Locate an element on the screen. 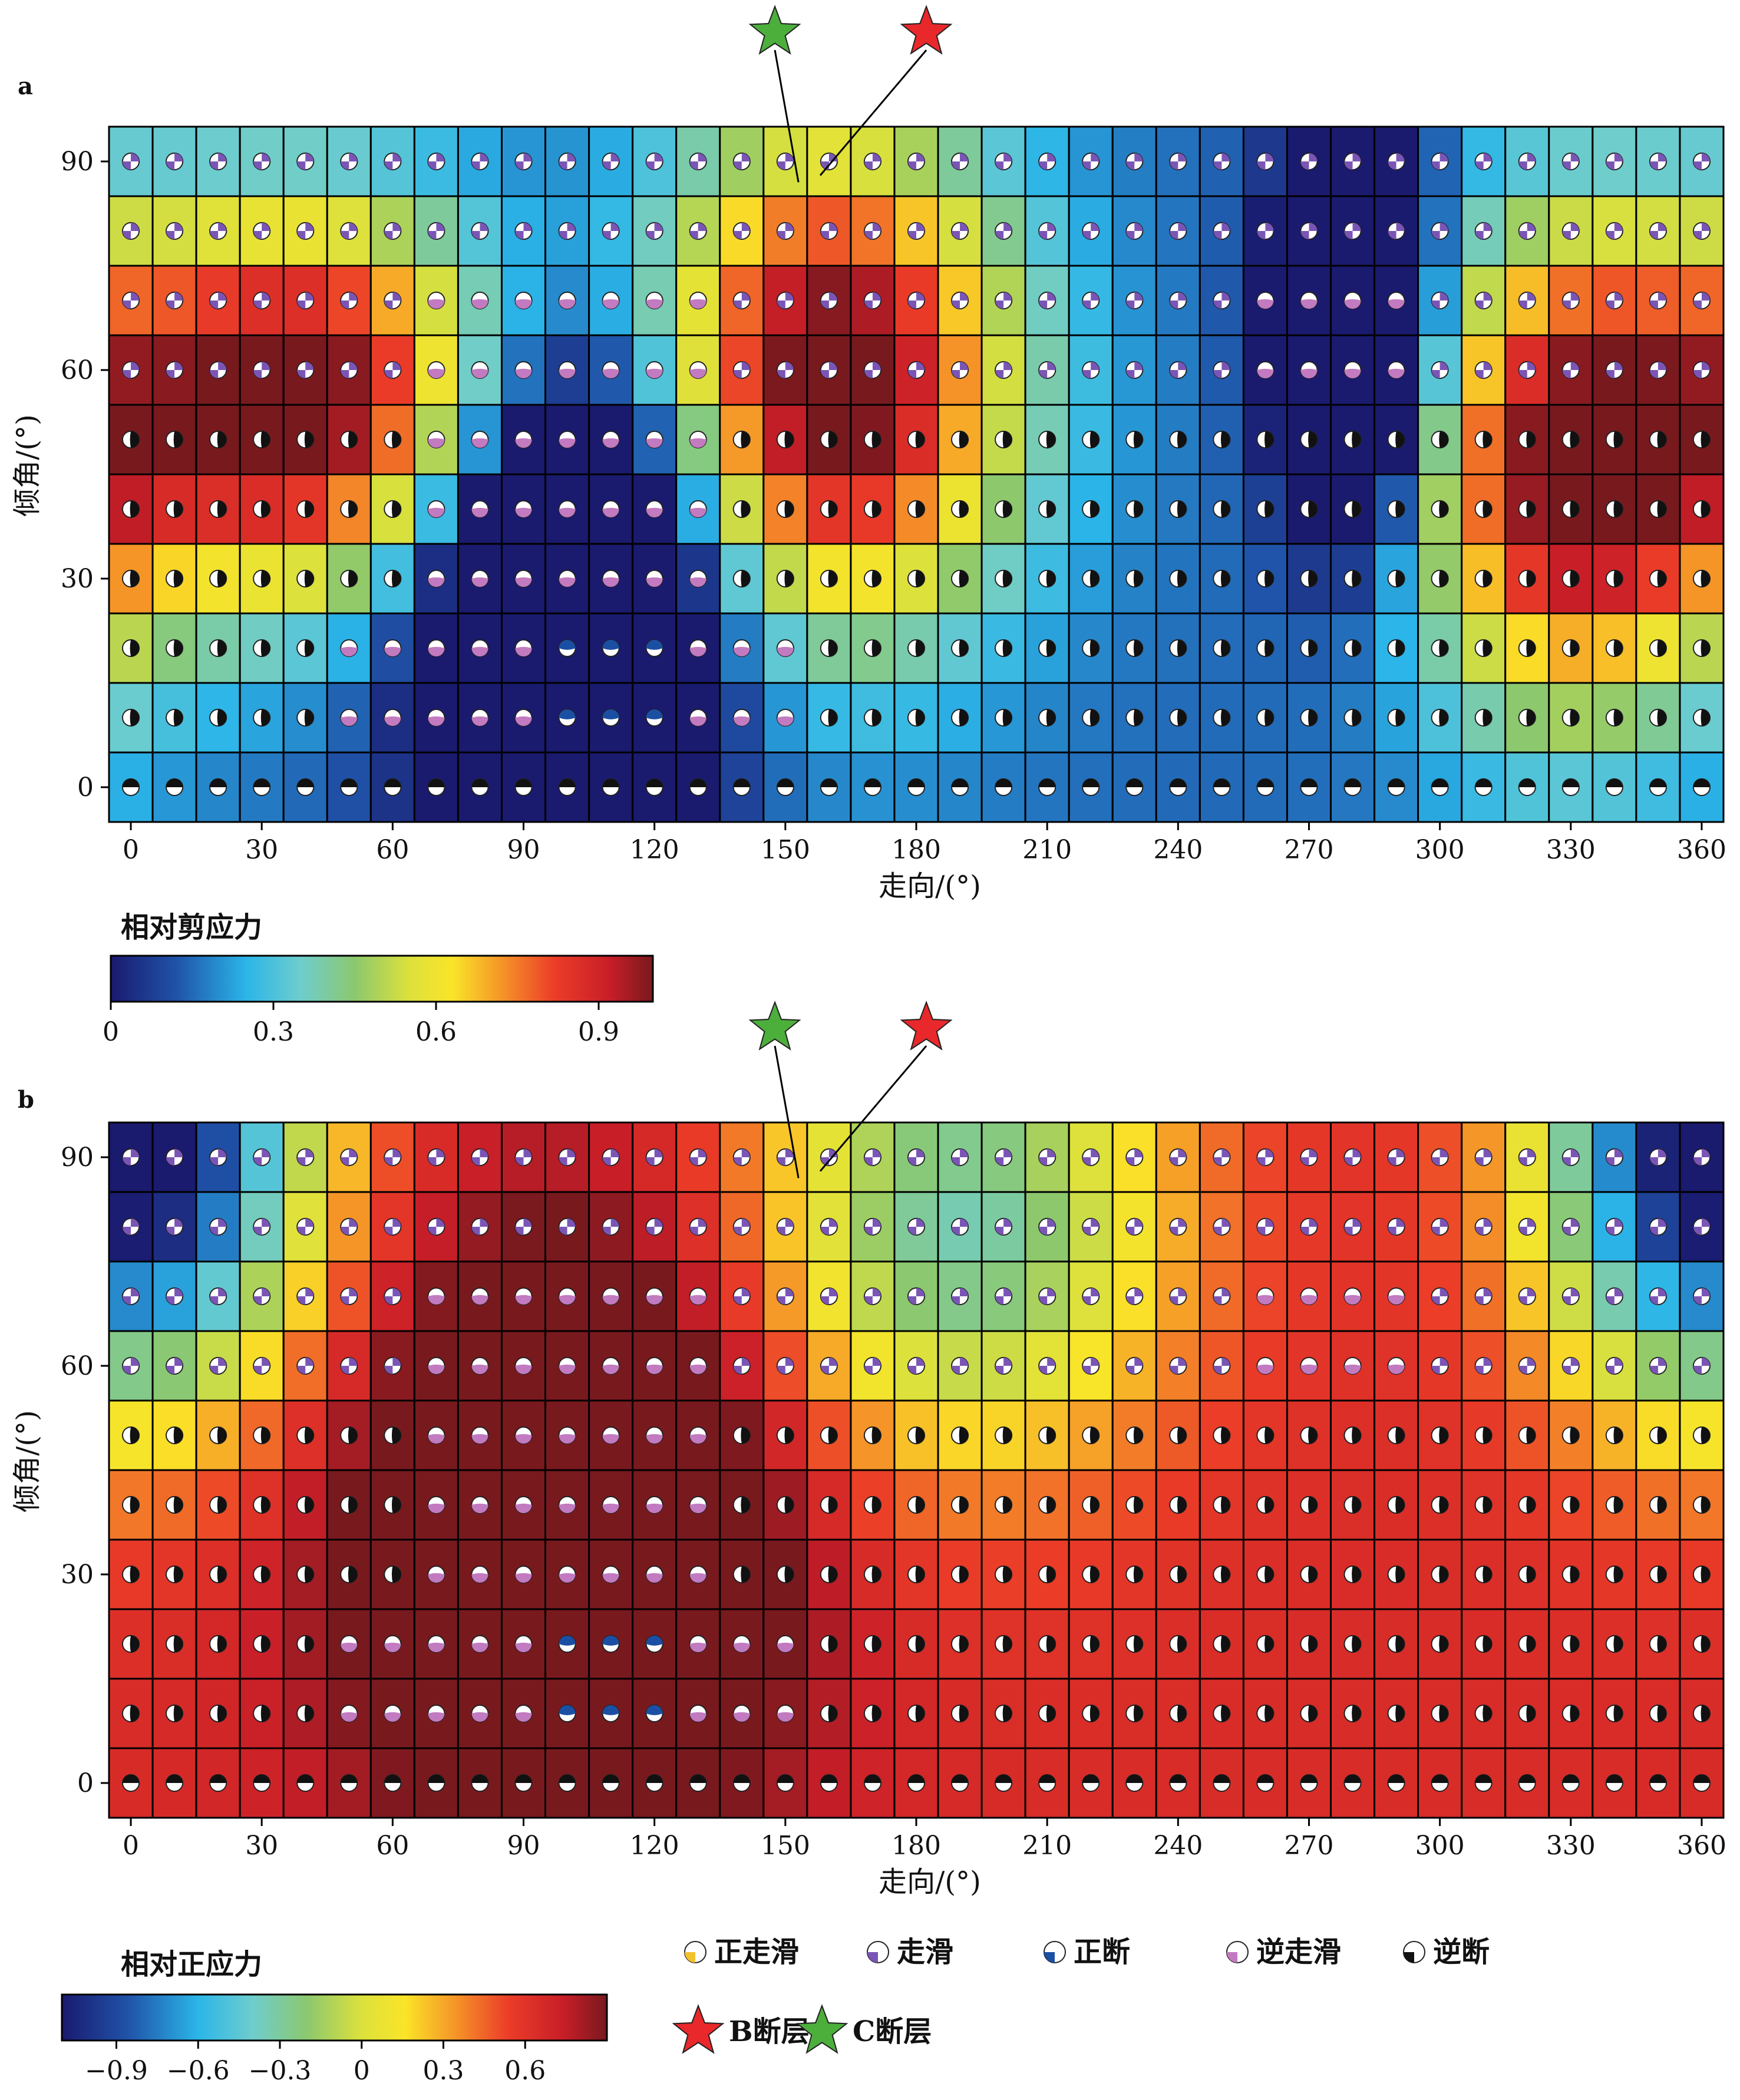  x-tick-label: 90 is located at coordinates (524, 1846).